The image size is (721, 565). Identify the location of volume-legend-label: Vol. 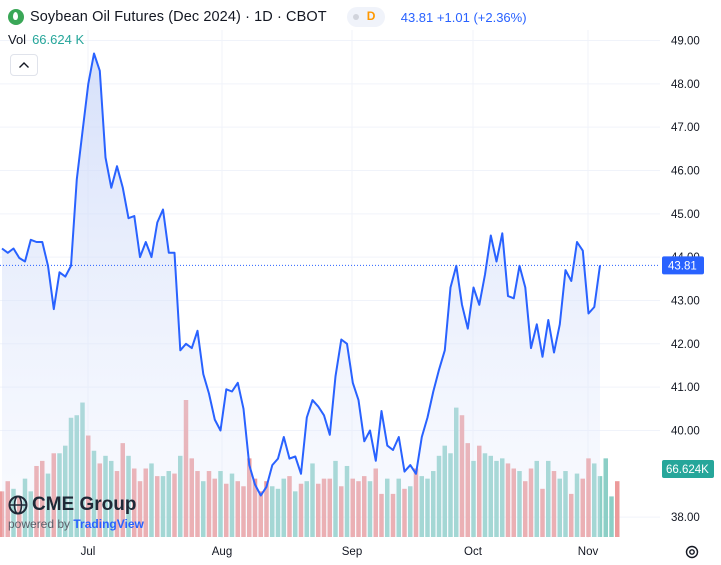
(17, 39).